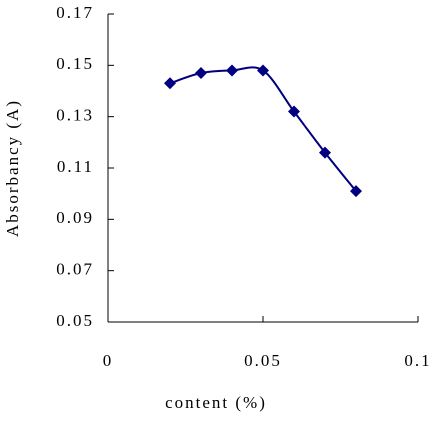  I want to click on y-tick-label: 0.15, so click(75, 63).